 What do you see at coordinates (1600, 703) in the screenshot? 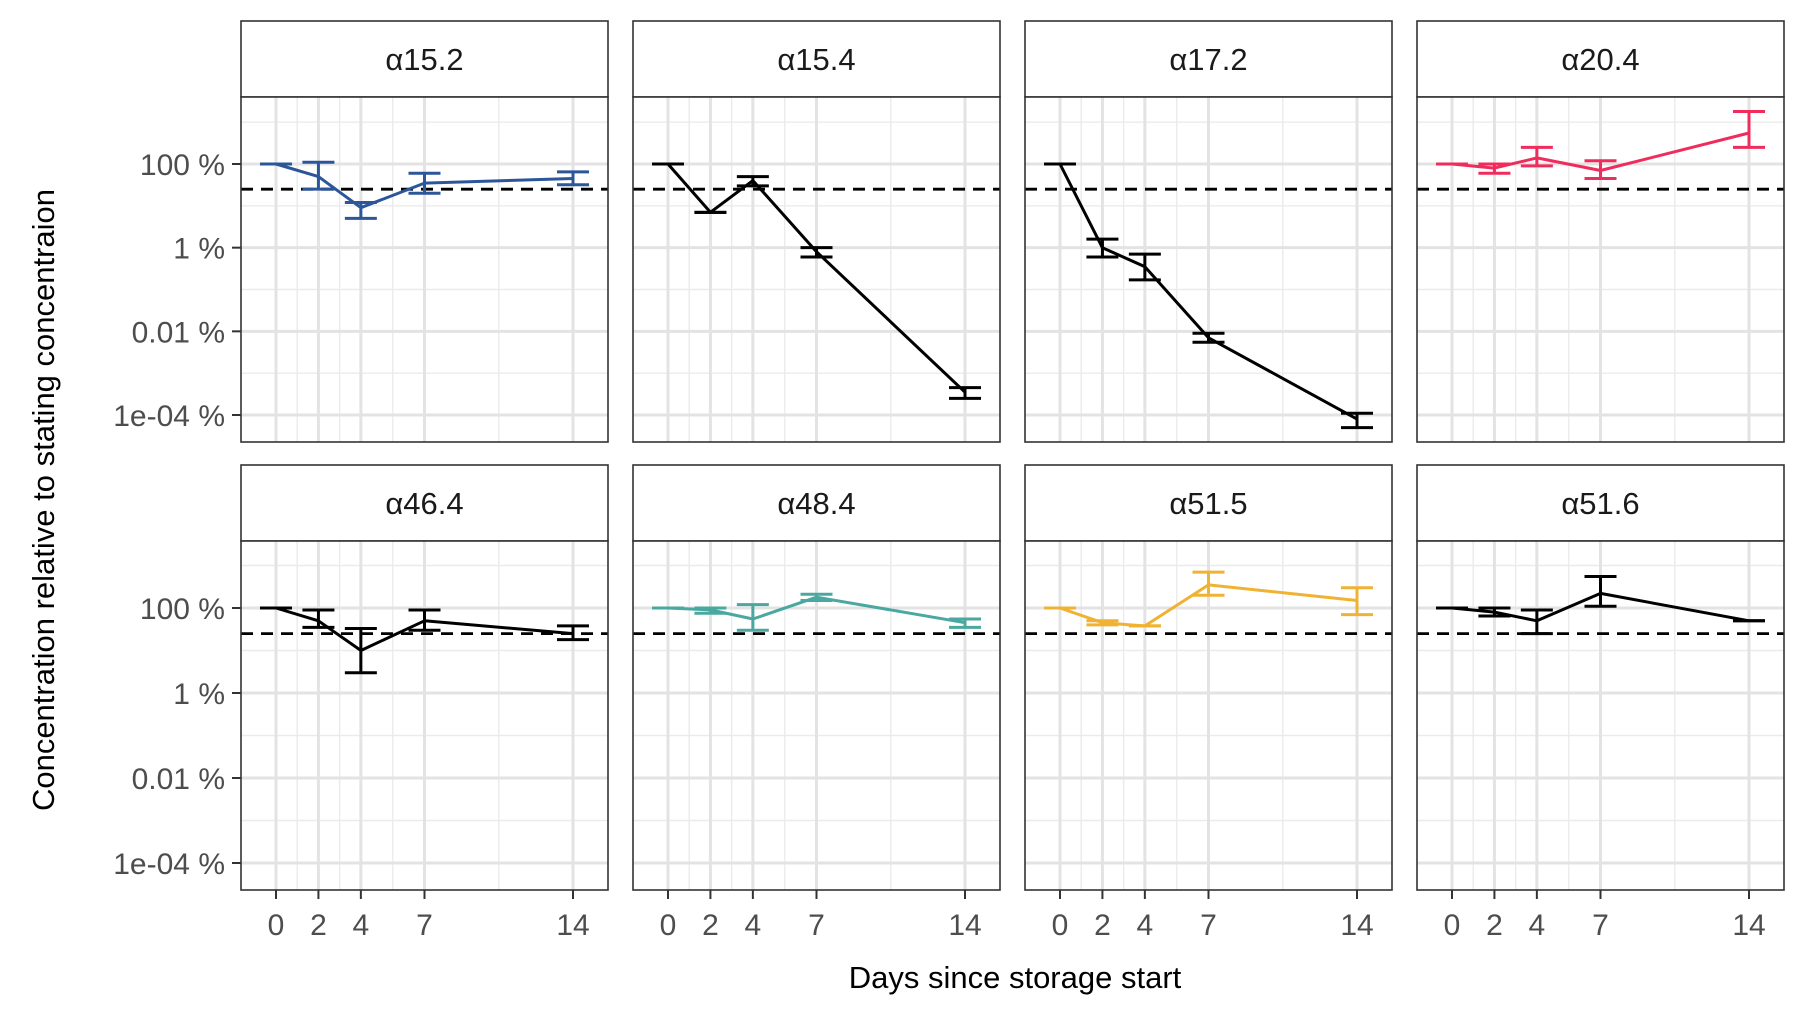
I see `panel: α51.6 0 2 4 7 14` at bounding box center [1600, 703].